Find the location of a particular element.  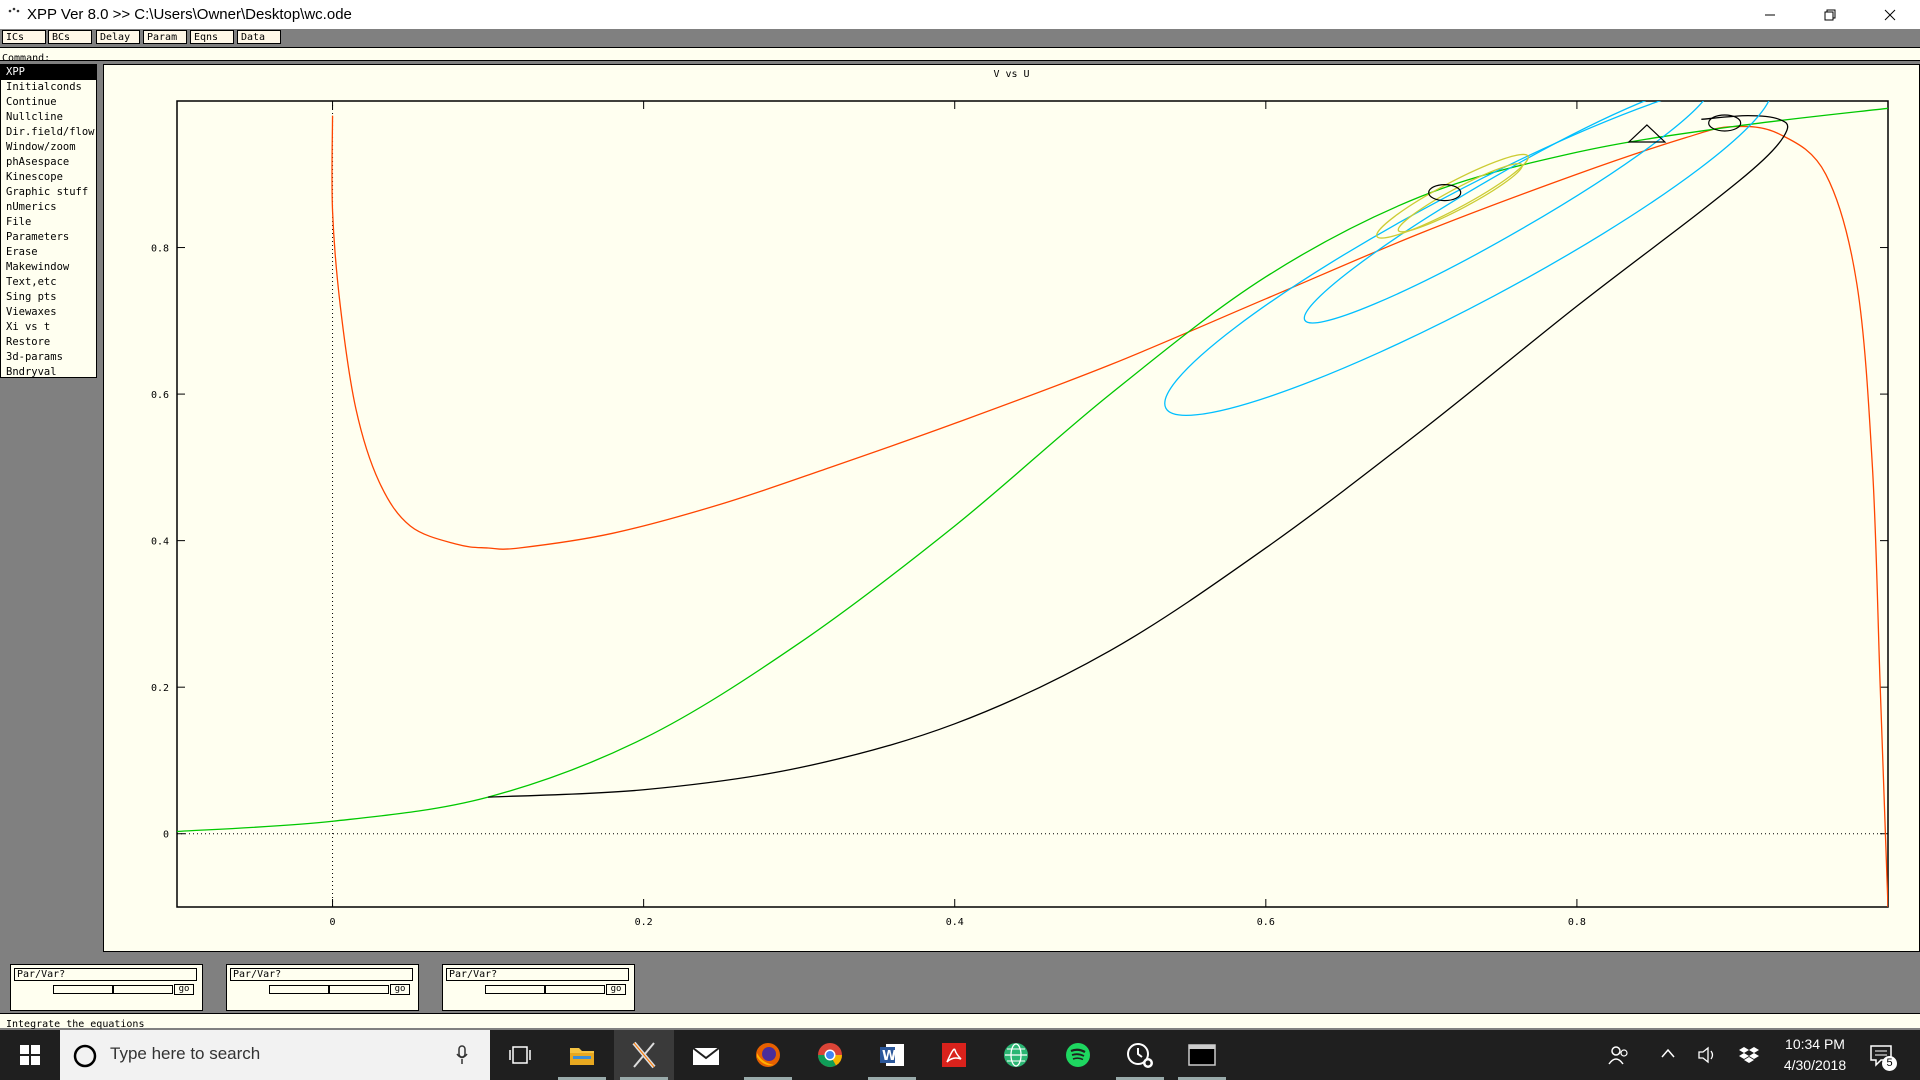

menu-item-file: File is located at coordinates (19, 222).